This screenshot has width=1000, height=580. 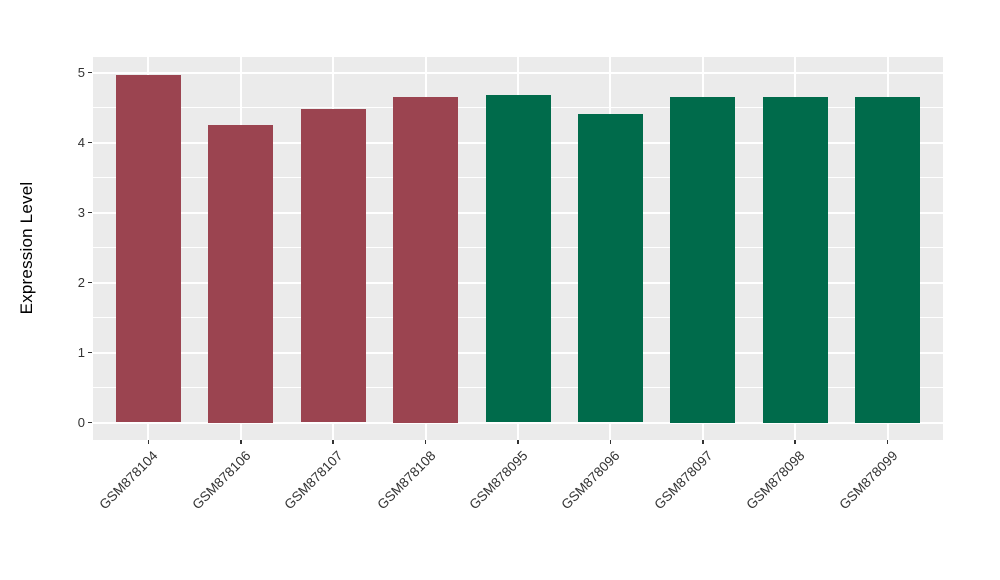 What do you see at coordinates (610, 268) in the screenshot?
I see `bar-gsm878096` at bounding box center [610, 268].